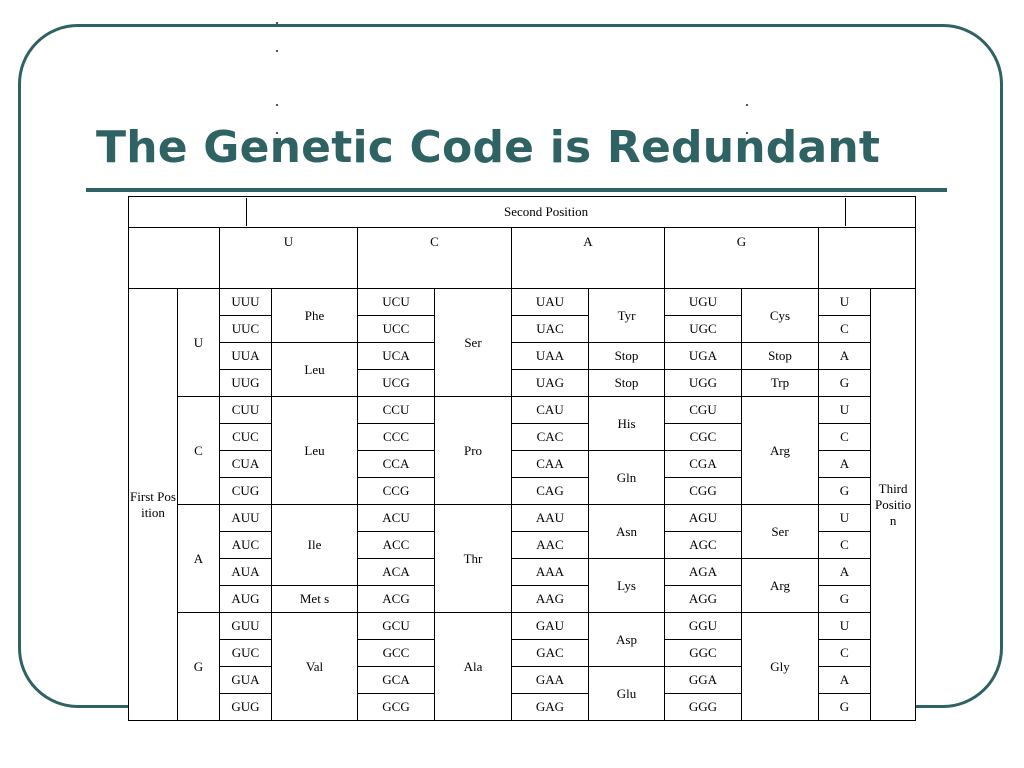 The image size is (1024, 768). What do you see at coordinates (703, 653) in the screenshot?
I see `codon: GGC` at bounding box center [703, 653].